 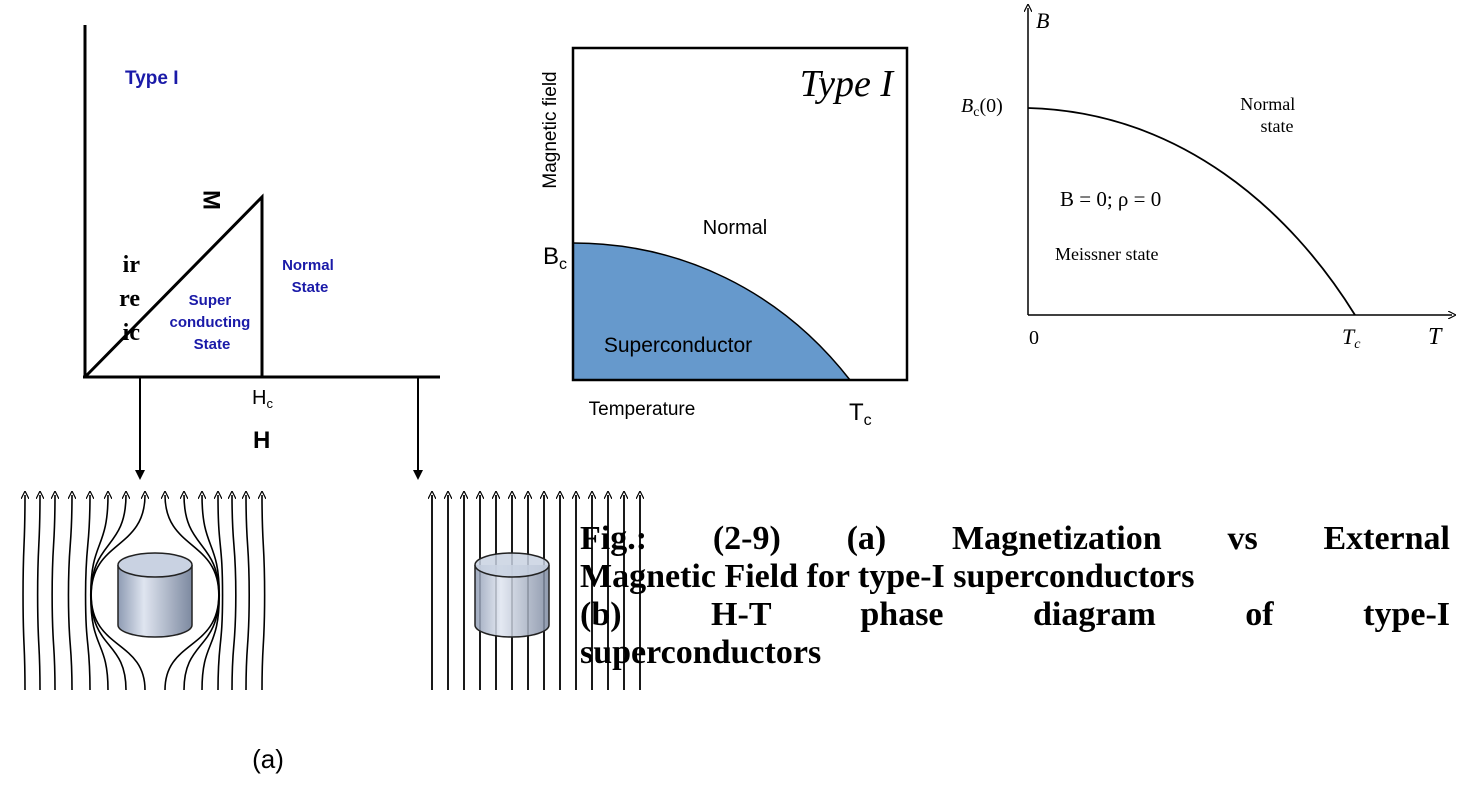 What do you see at coordinates (152, 78) in the screenshot?
I see `panel-a-title: Type I` at bounding box center [152, 78].